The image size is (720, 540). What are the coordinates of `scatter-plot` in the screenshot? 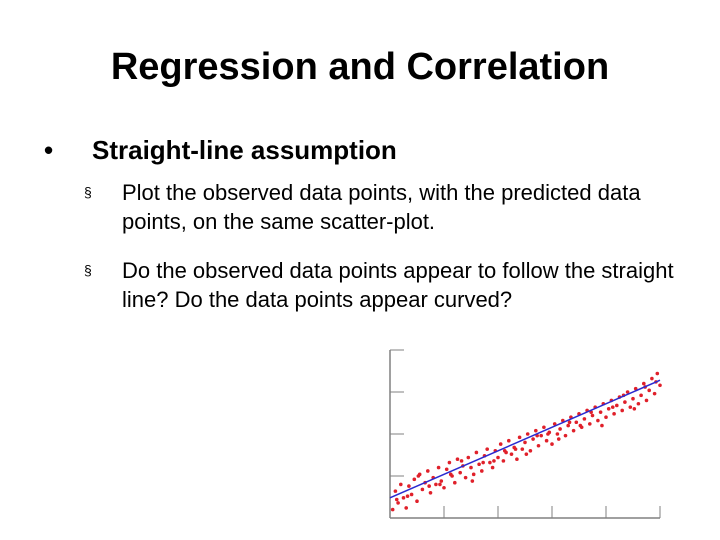 It's located at (525, 434).